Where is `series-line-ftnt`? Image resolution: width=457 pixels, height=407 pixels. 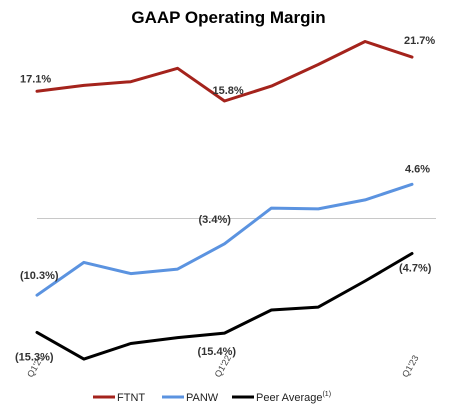 series-line-ftnt is located at coordinates (224, 71).